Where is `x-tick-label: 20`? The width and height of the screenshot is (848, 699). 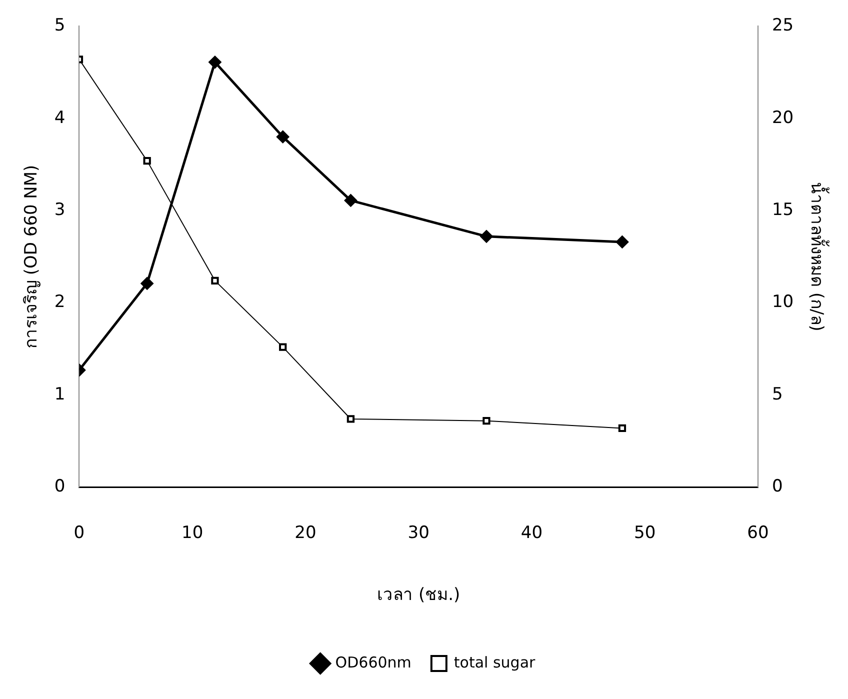
x-tick-label: 20 is located at coordinates (305, 532).